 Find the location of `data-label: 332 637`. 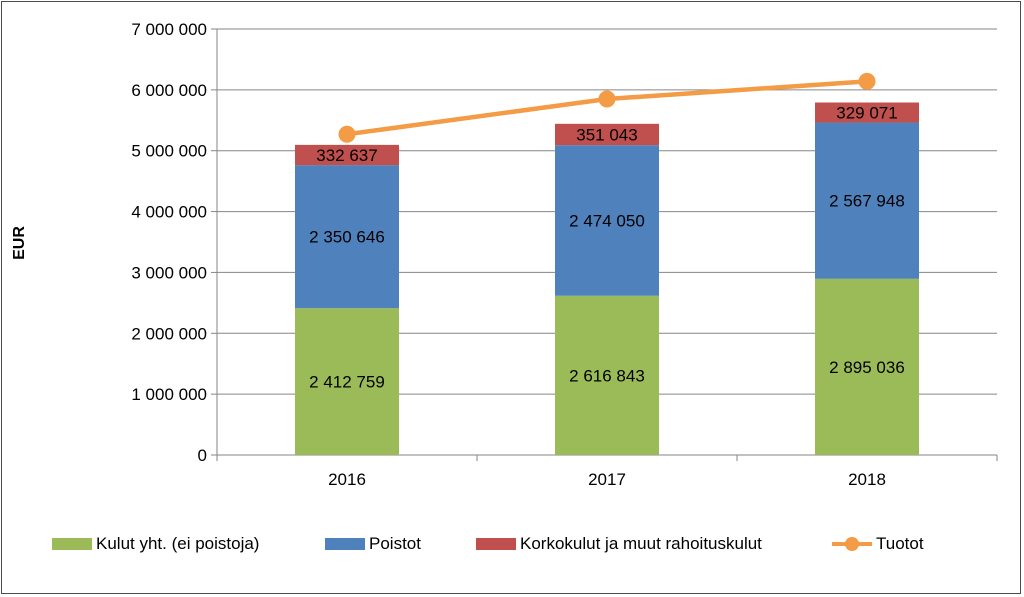

data-label: 332 637 is located at coordinates (346, 155).